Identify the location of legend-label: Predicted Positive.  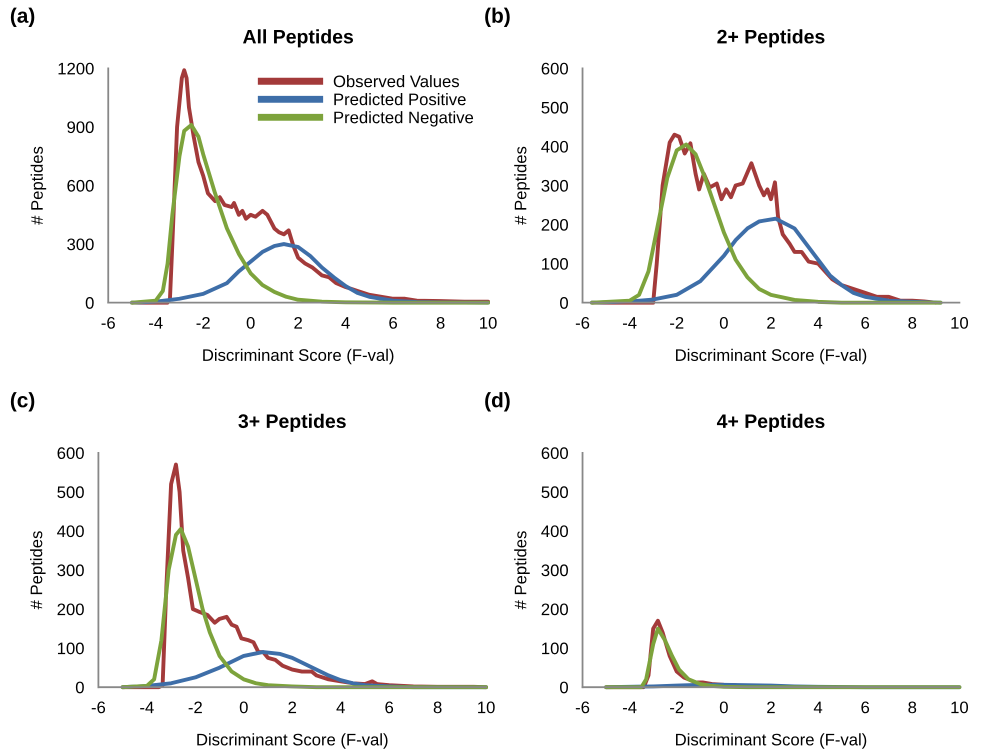
(400, 99).